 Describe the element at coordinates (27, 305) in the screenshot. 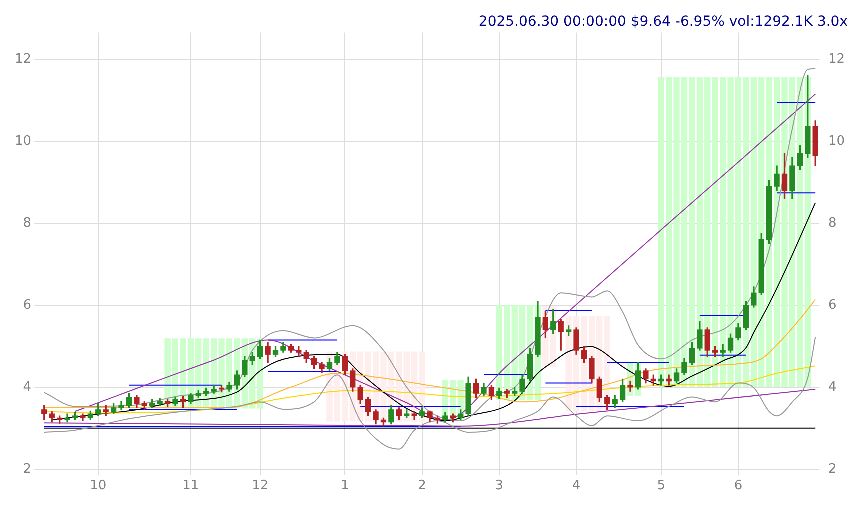

I see `y-tick-label: 6` at that location.